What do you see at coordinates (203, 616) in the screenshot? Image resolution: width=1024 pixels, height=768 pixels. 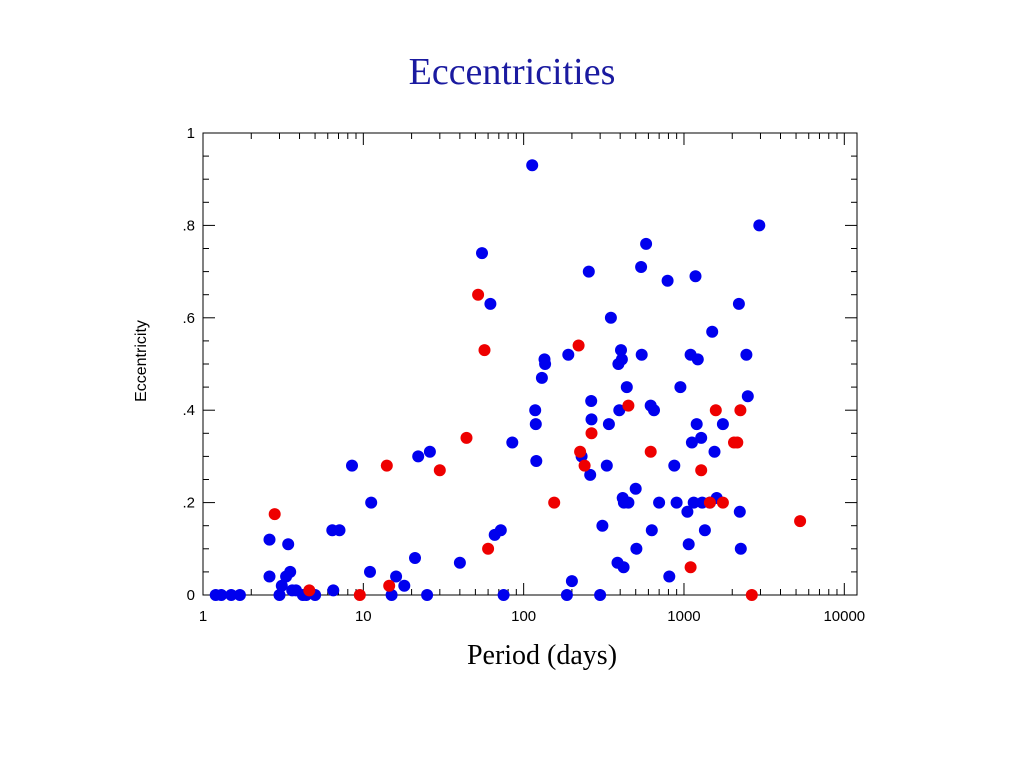 I see `x-tick-label: 1` at bounding box center [203, 616].